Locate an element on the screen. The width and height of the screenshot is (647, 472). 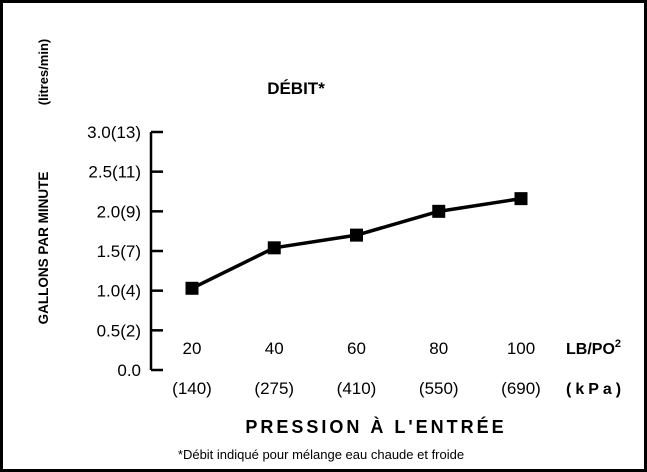
x-tick-label-secondary: (410) is located at coordinates (357, 388).